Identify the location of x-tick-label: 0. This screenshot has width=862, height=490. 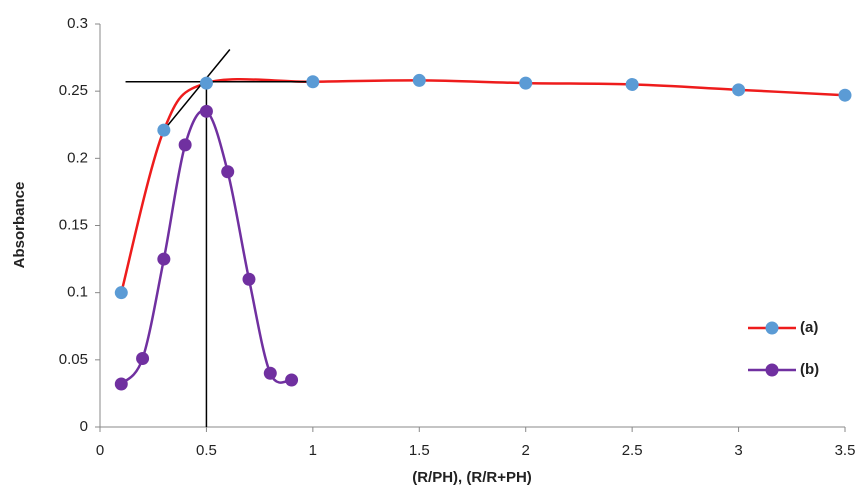
(100, 450).